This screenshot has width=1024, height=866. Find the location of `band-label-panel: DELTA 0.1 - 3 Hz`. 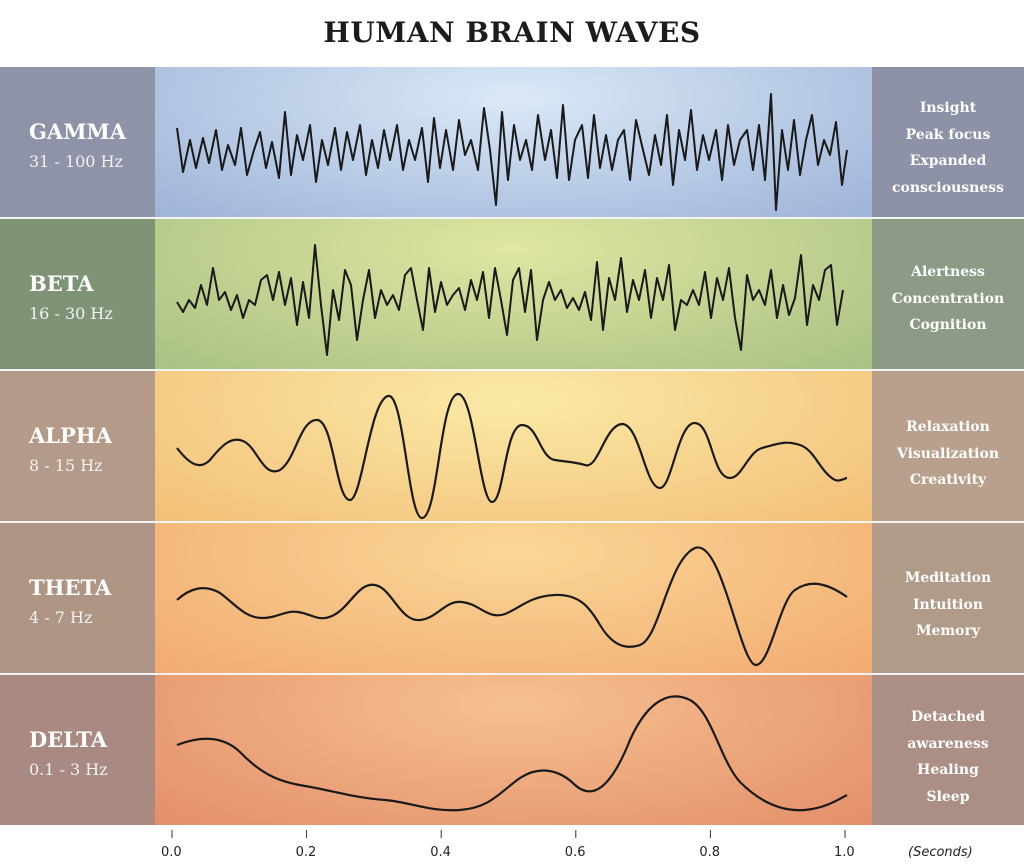

band-label-panel: DELTA 0.1 - 3 Hz is located at coordinates (77, 750).